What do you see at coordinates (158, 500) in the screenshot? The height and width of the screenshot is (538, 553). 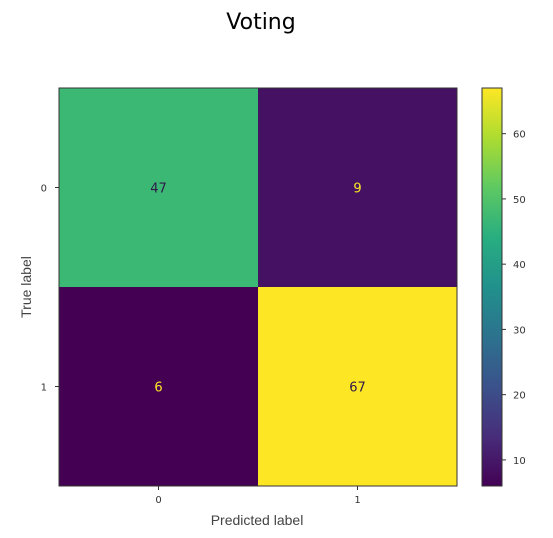 I see `x-tick-label: 0` at bounding box center [158, 500].